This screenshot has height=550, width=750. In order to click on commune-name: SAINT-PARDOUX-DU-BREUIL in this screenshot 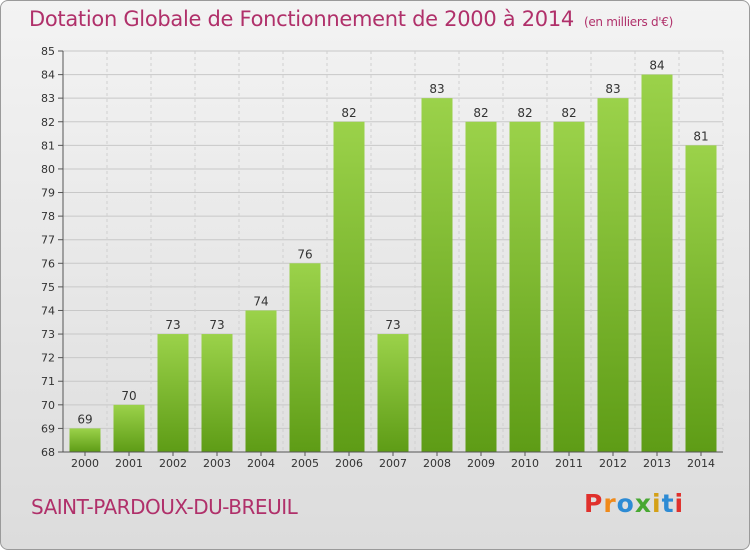, I will do `click(164, 507)`.